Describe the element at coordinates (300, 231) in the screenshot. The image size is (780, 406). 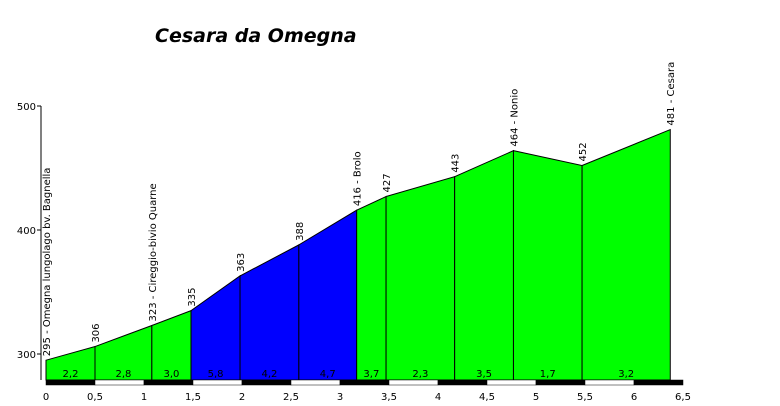
I see `elevation-label: 388` at that location.